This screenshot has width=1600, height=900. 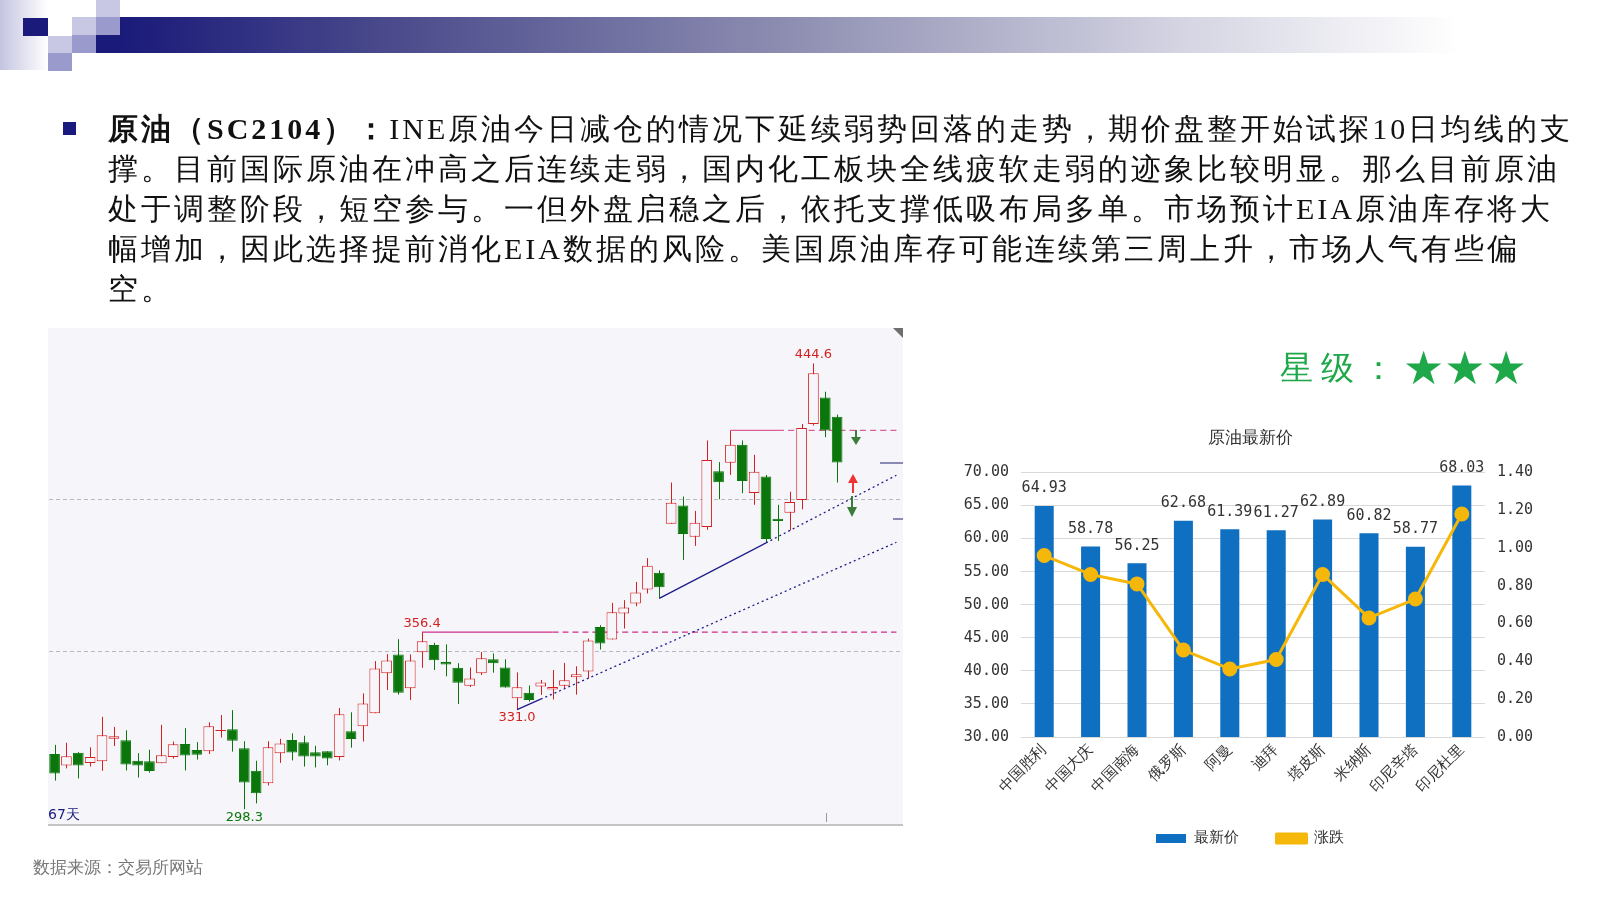 I want to click on y2-tick-label: 1.40, so click(x=1515, y=471).